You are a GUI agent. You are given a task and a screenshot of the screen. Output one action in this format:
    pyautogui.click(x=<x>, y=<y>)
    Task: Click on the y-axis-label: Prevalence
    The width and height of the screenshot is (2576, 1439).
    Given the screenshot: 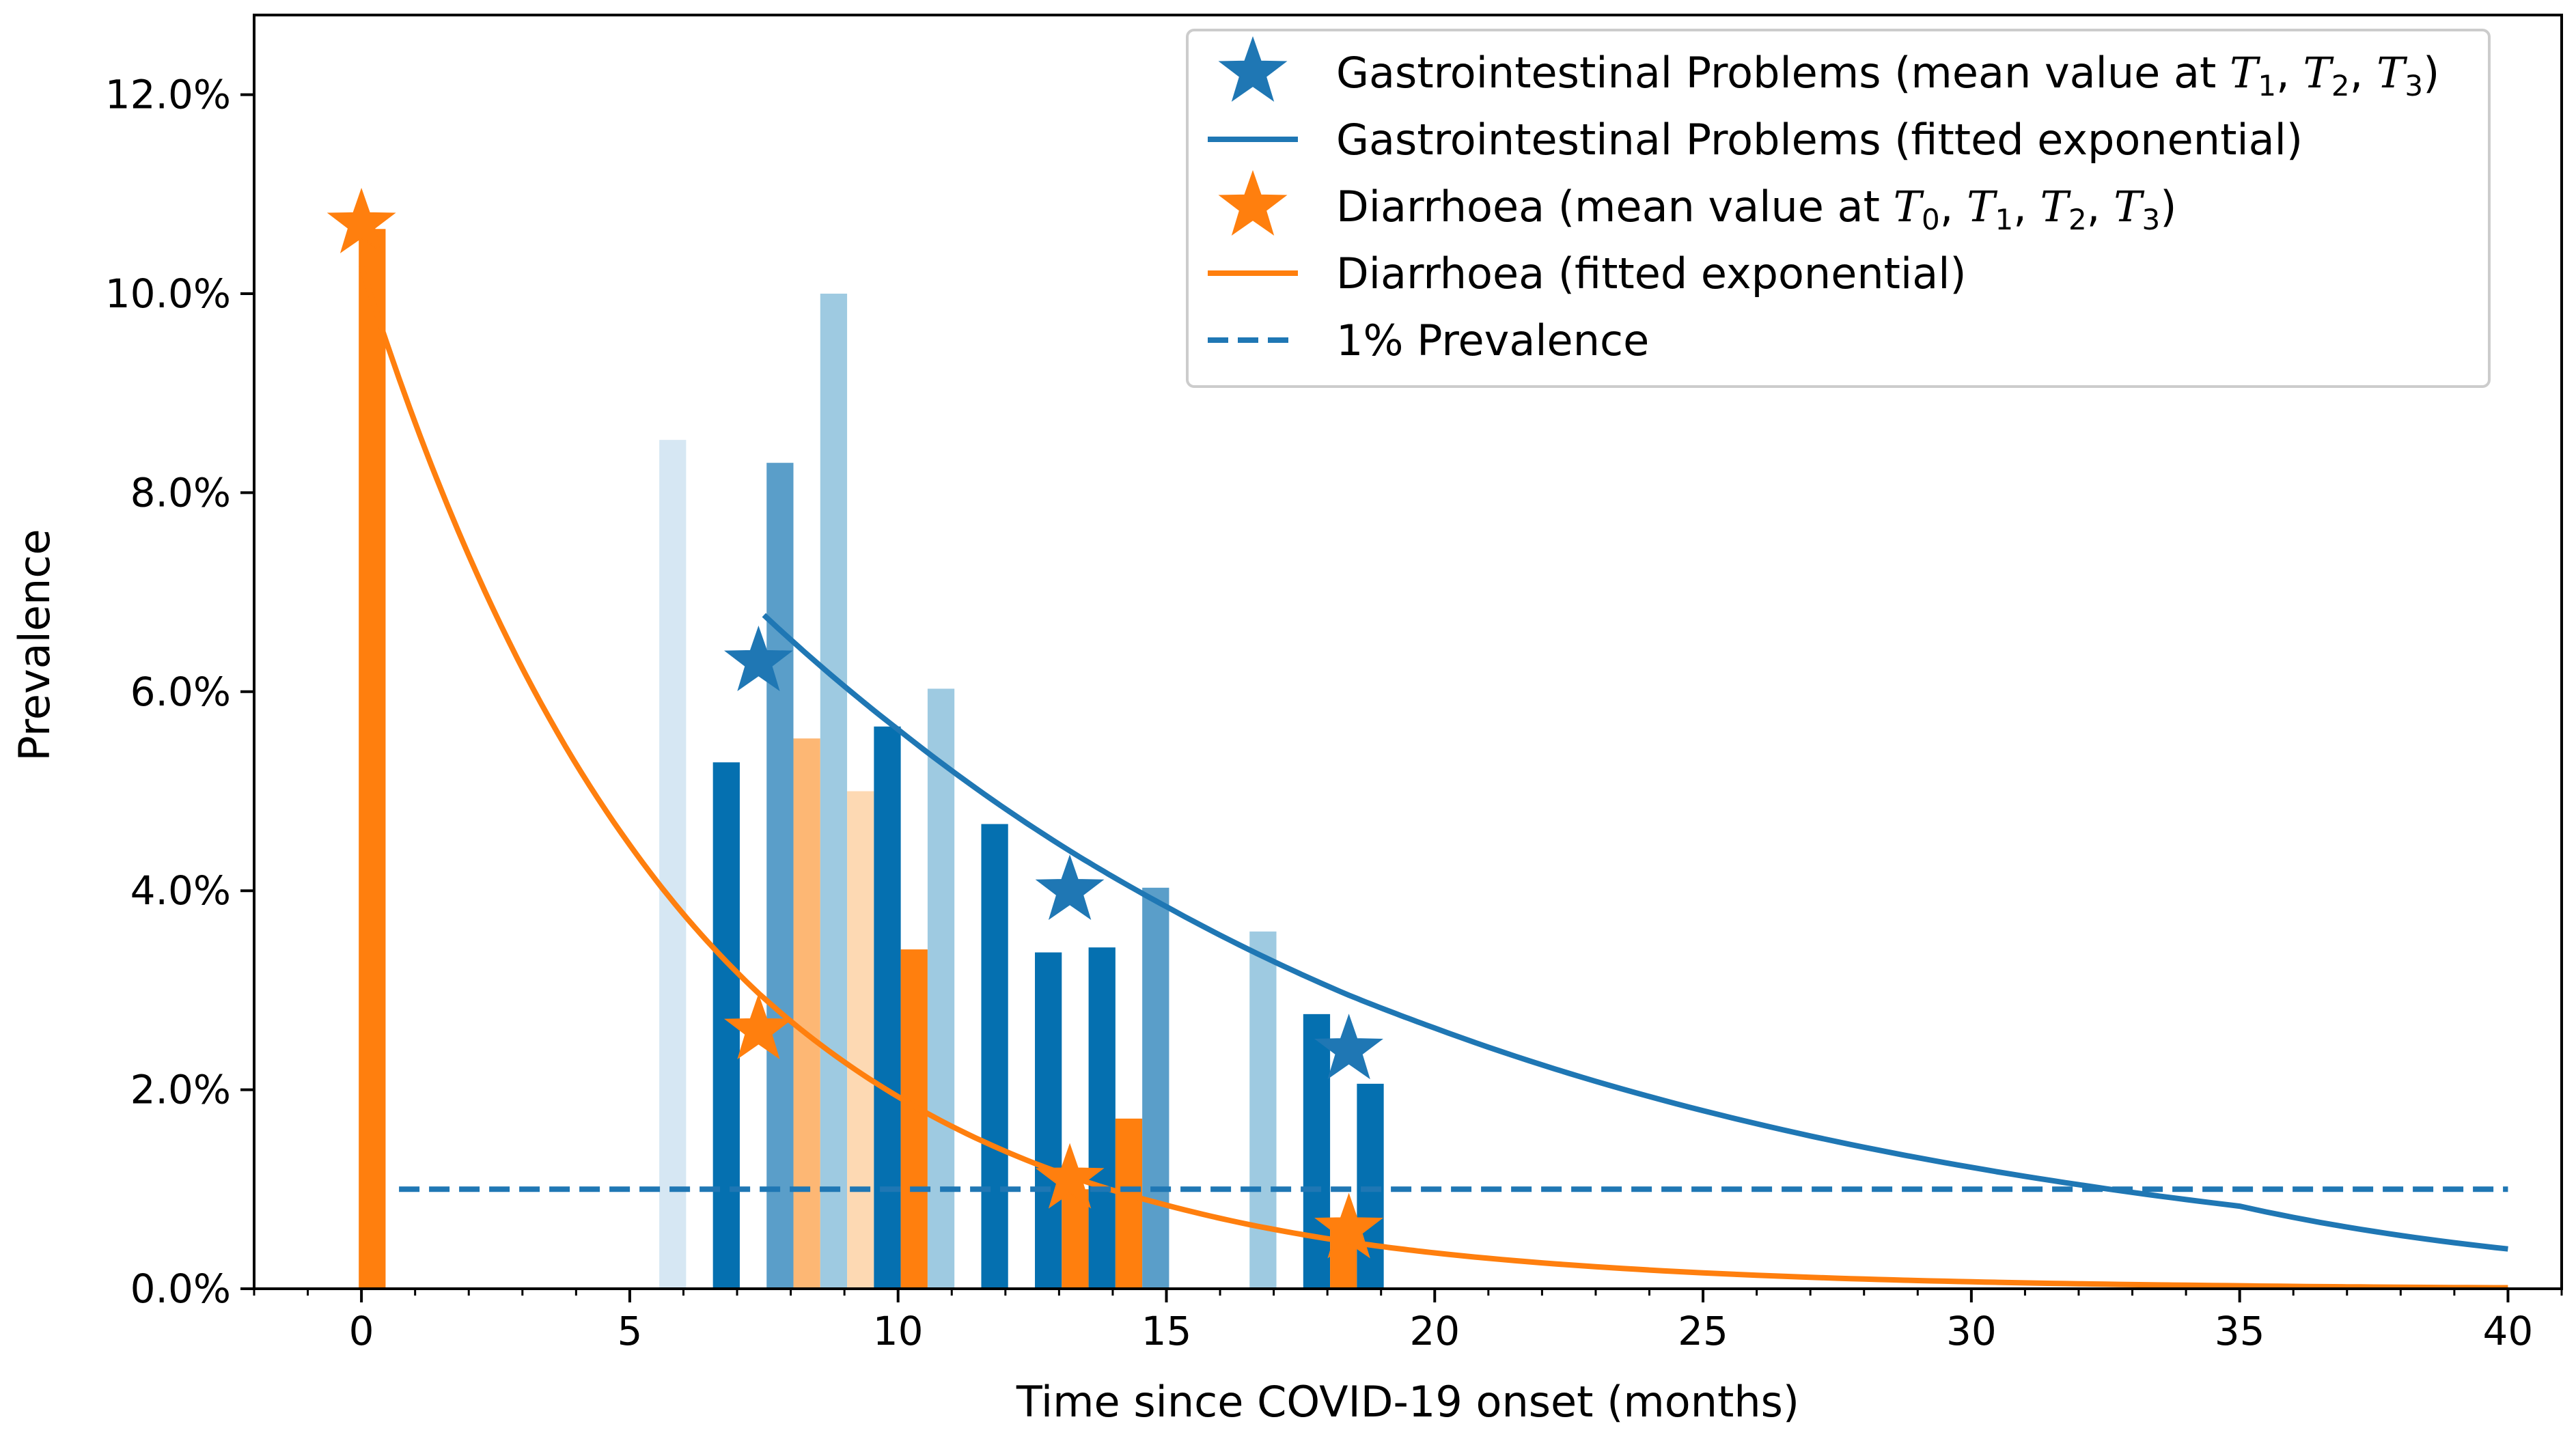 What is the action you would take?
    pyautogui.click(x=34, y=645)
    